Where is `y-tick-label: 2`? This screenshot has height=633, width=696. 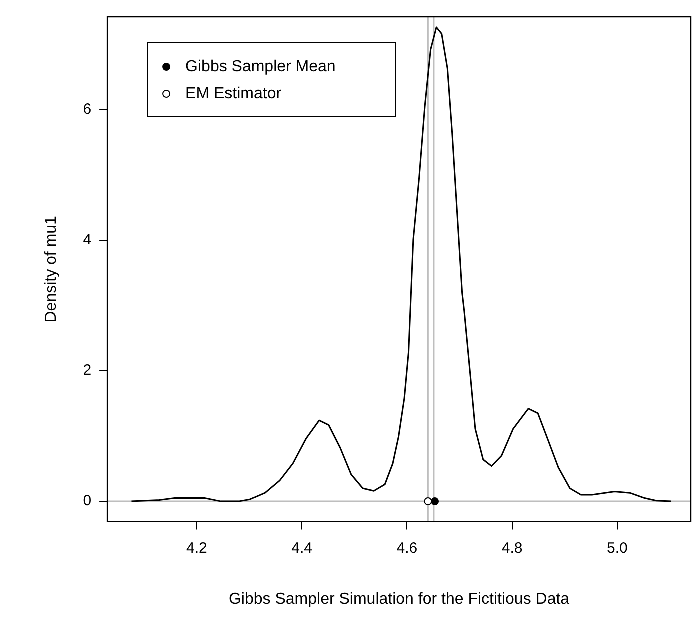
y-tick-label: 2 is located at coordinates (87, 371).